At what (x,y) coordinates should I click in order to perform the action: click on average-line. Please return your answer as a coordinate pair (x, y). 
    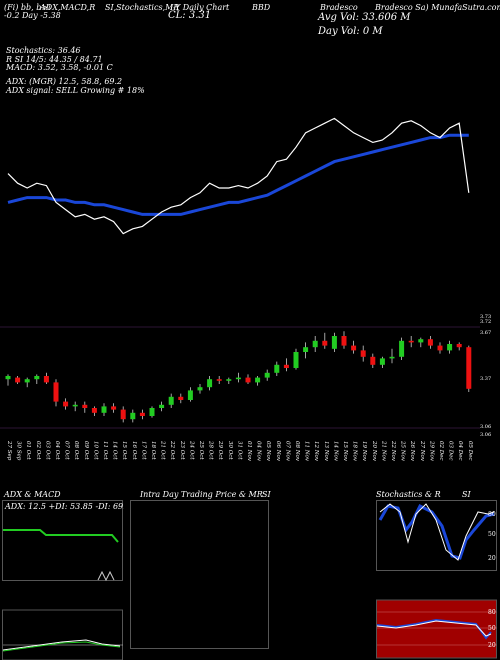
    Looking at the image, I should click on (238, 174).